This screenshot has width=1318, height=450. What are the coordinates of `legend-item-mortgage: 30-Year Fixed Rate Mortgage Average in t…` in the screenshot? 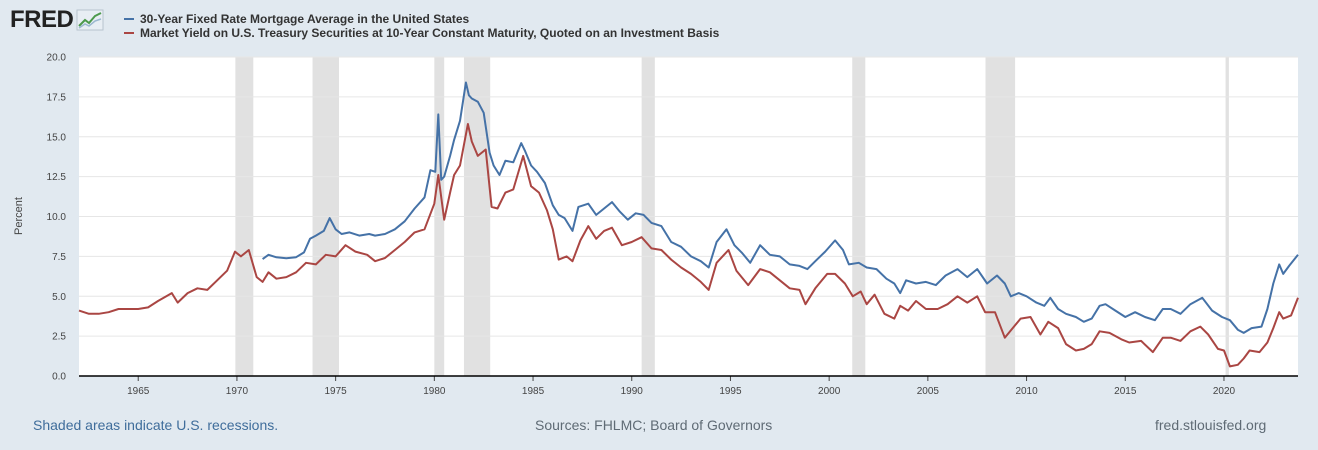 It's located at (421, 19).